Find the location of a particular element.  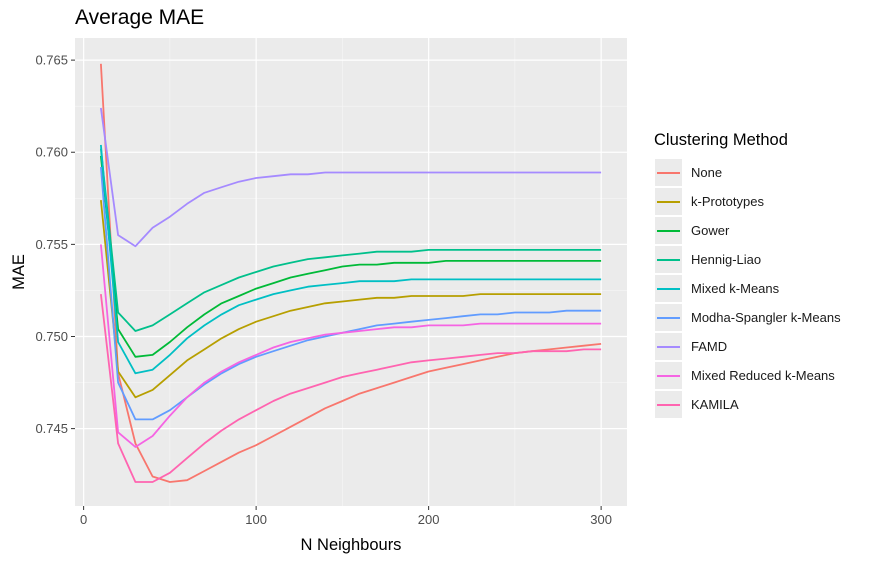

x-tick-label: 300 is located at coordinates (601, 519).